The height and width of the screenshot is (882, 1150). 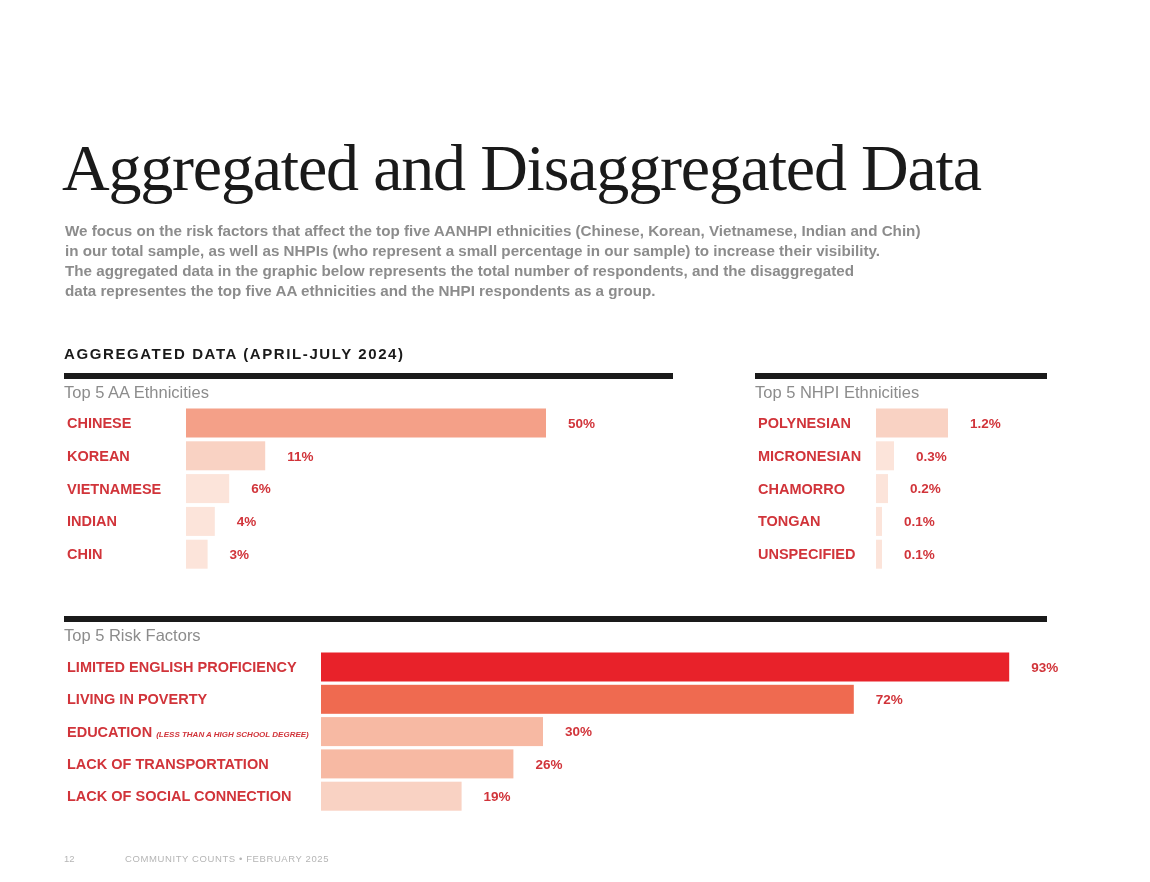 I want to click on data-label: 1.2%, so click(x=985, y=423).